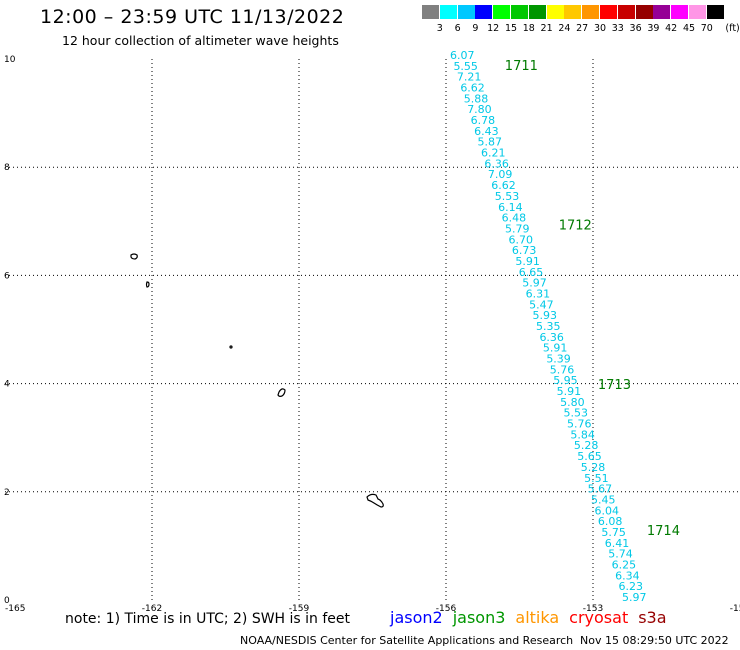 The image size is (740, 650). Describe the element at coordinates (493, 153) in the screenshot. I see `wave-height-label: 6.21` at that location.